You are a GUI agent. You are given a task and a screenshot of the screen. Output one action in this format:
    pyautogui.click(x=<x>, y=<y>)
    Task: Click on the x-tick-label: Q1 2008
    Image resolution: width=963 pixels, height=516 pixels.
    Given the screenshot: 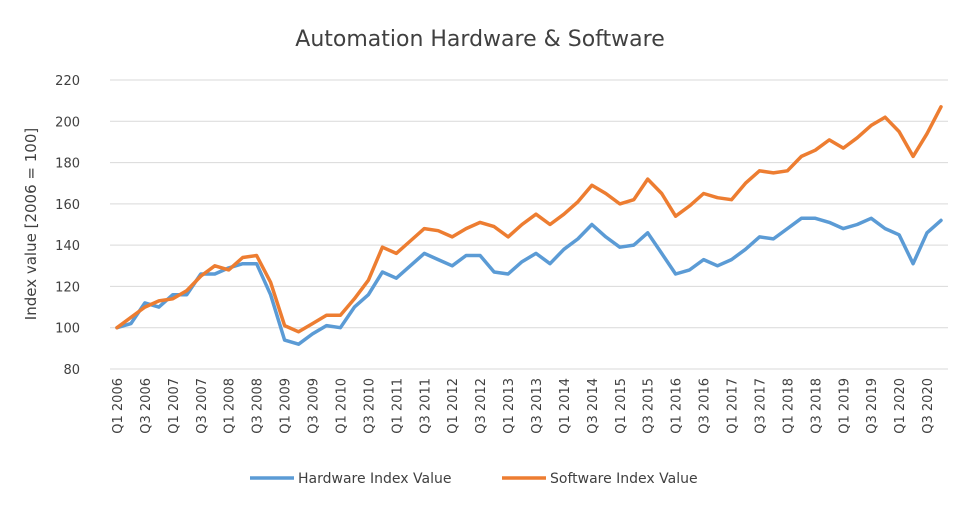 What is the action you would take?
    pyautogui.click(x=230, y=406)
    